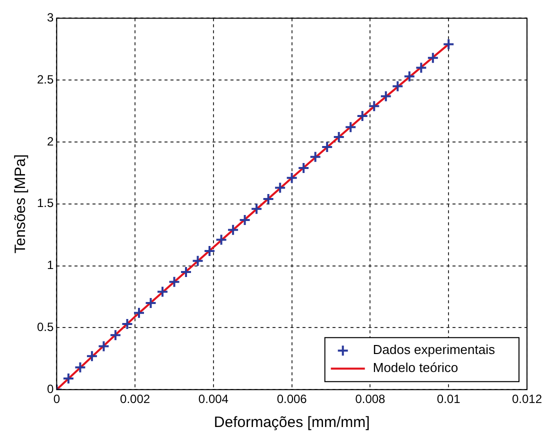  What do you see at coordinates (21, 204) in the screenshot?
I see `y-axis-title: Tensões [MPa]` at bounding box center [21, 204].